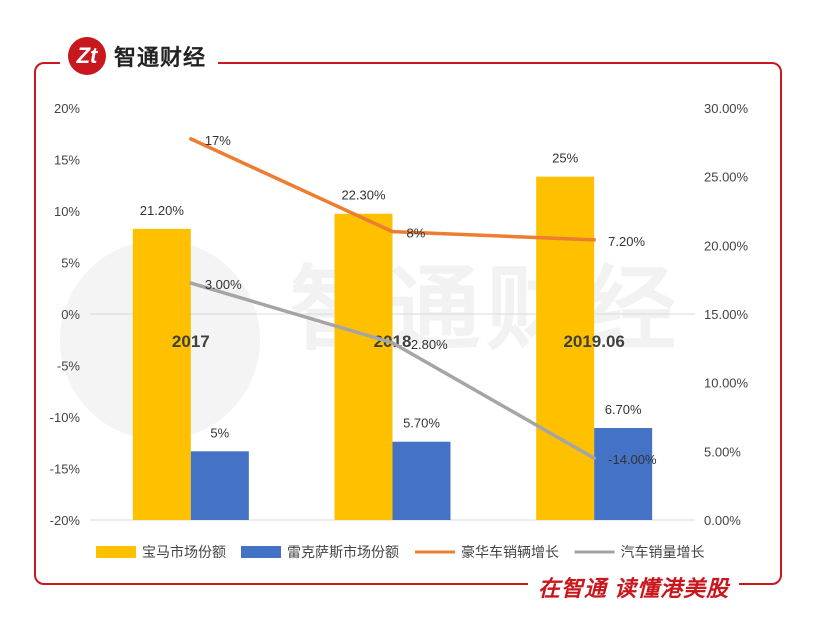 Image resolution: width=820 pixels, height=641 pixels. Describe the element at coordinates (421, 423) in the screenshot. I see `bar-data-label: 5.70%` at that location.